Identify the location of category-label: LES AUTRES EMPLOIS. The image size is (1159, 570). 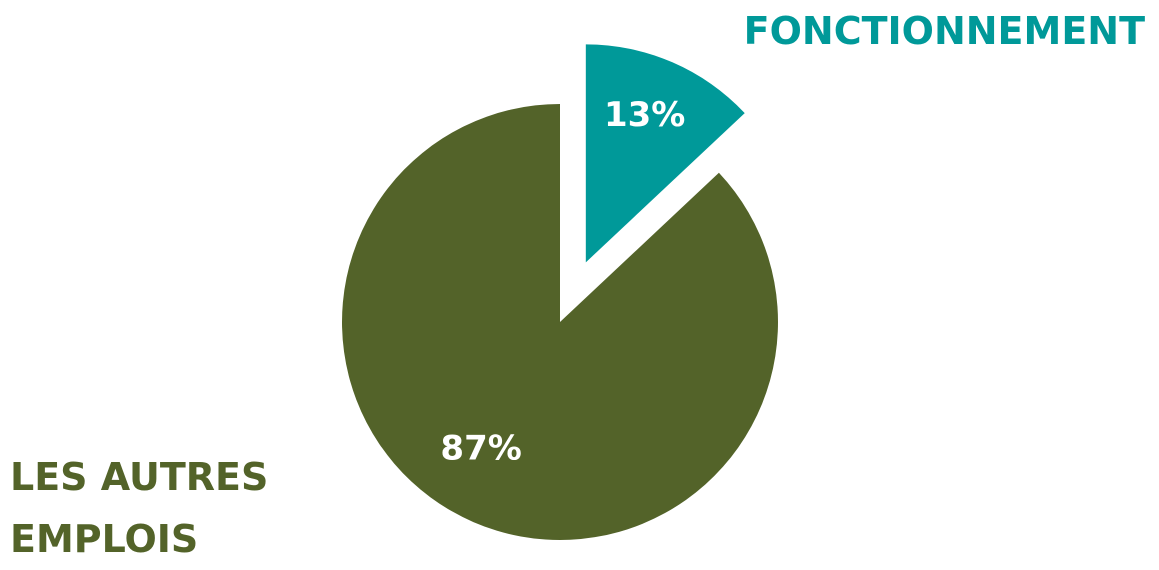
(139, 508).